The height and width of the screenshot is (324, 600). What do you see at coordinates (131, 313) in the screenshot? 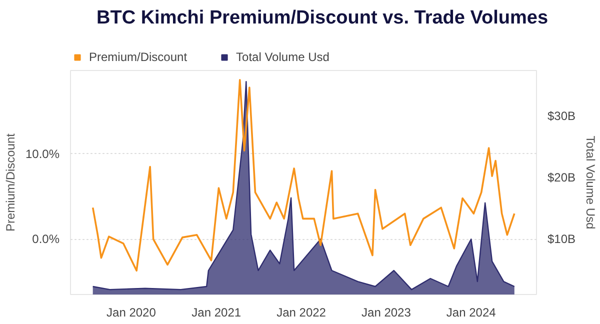
I see `x-tick-label: Jan 2020` at bounding box center [131, 313].